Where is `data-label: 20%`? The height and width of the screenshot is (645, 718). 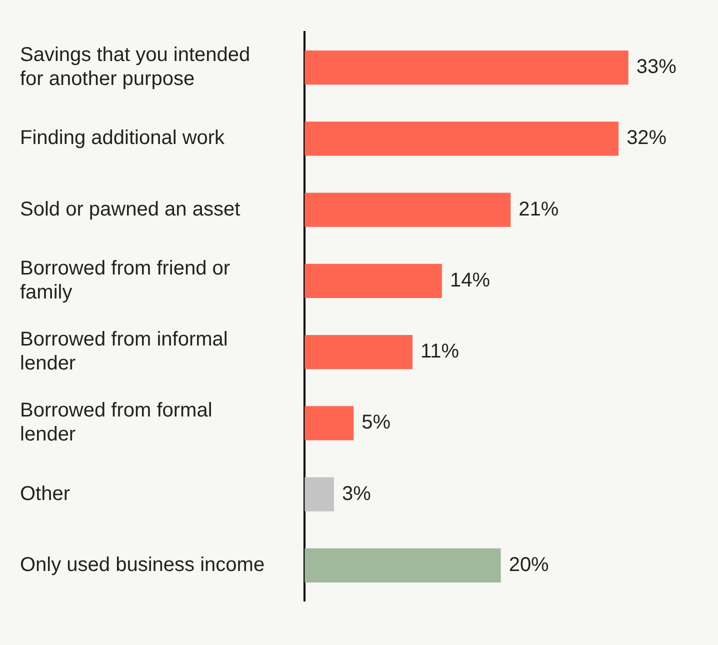 data-label: 20% is located at coordinates (529, 565).